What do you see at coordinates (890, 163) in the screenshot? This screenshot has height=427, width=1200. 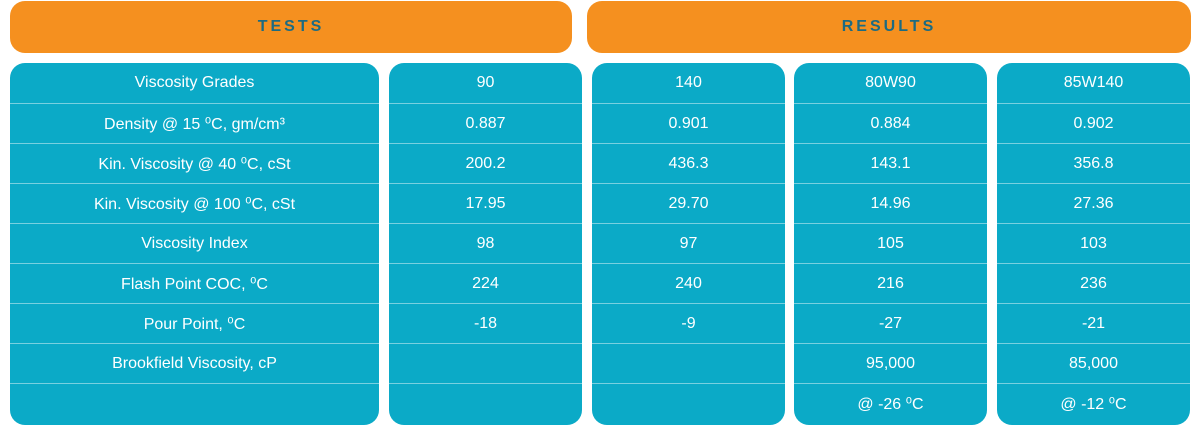 I see `value-cell: 143.1` at bounding box center [890, 163].